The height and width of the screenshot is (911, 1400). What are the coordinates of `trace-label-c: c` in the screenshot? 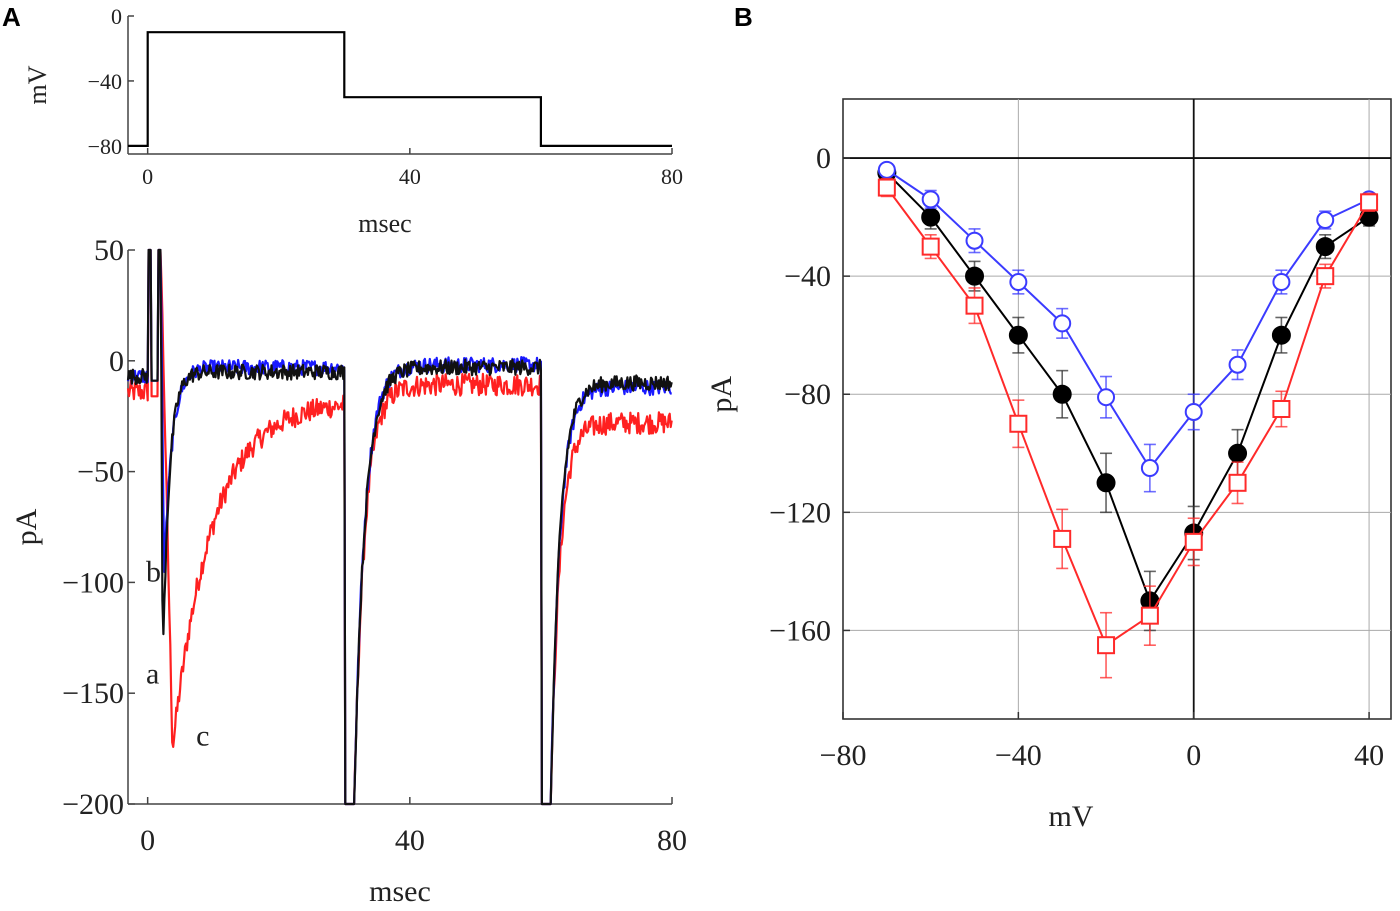 It's located at (202, 736).